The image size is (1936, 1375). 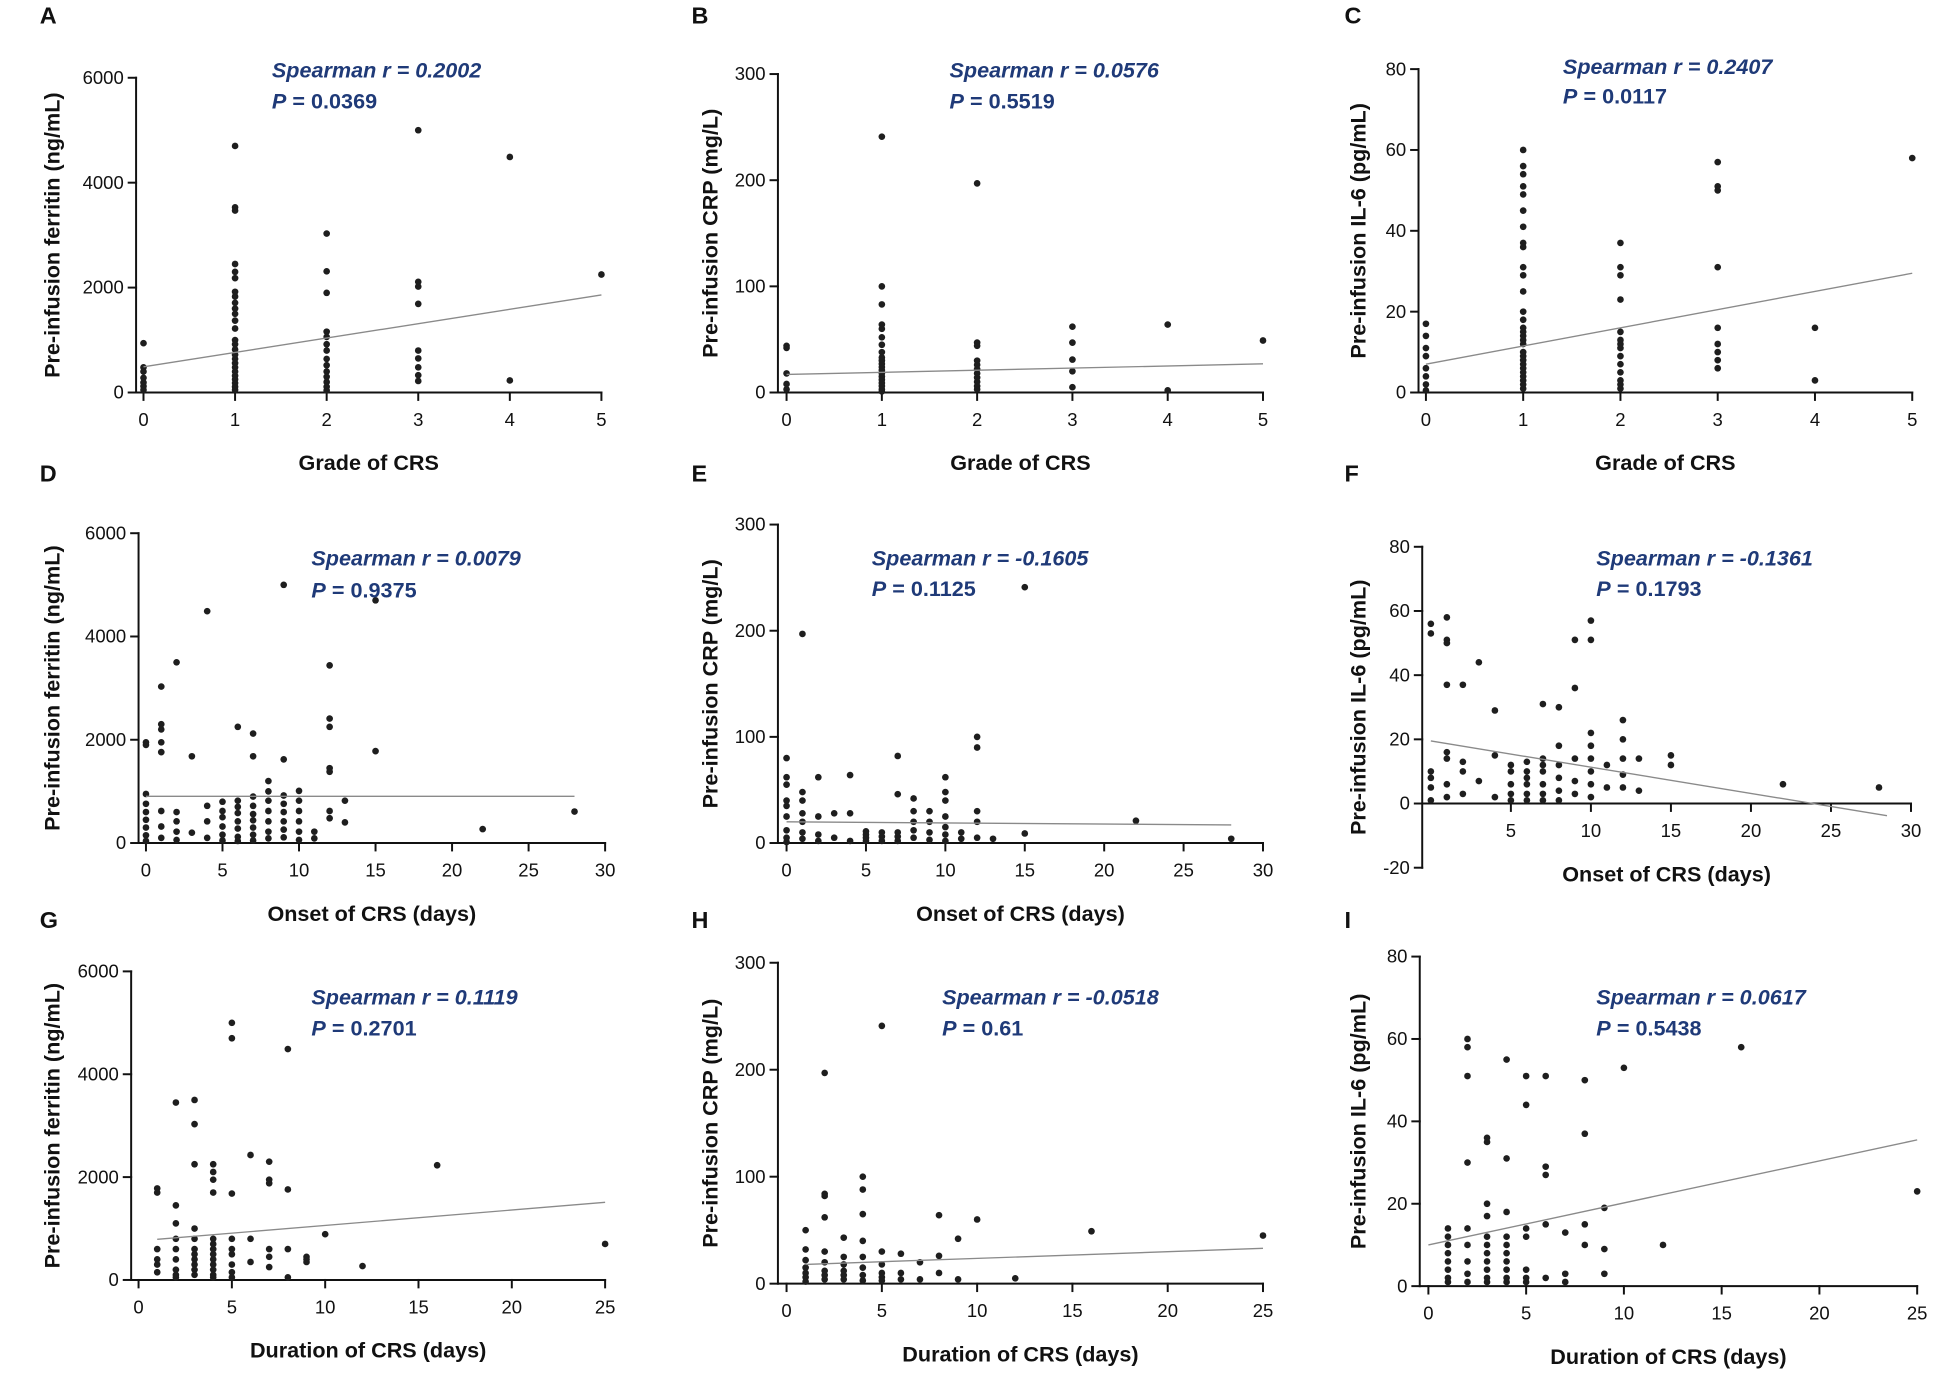 I want to click on y-tick-label: 2000, so click(x=103, y=287).